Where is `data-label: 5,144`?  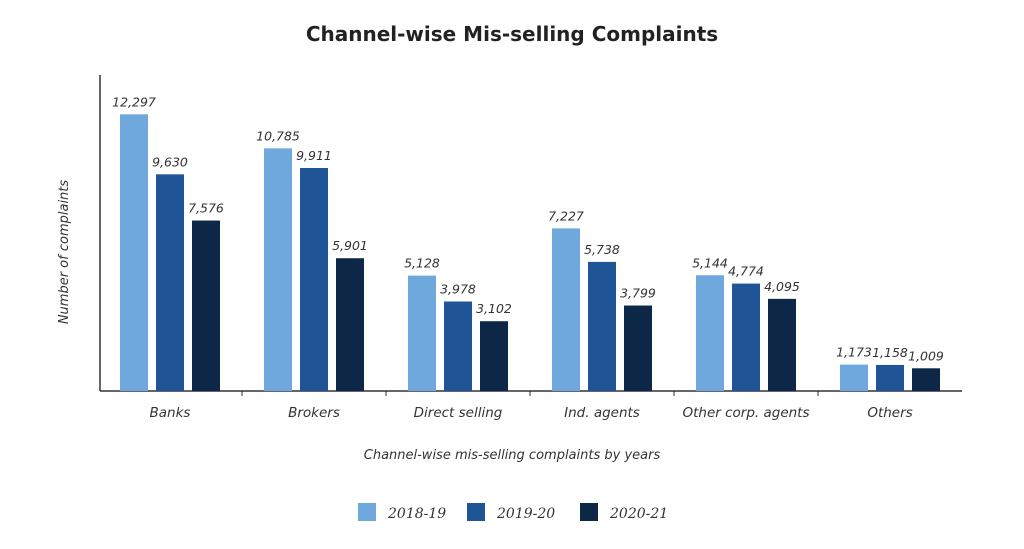 data-label: 5,144 is located at coordinates (710, 262).